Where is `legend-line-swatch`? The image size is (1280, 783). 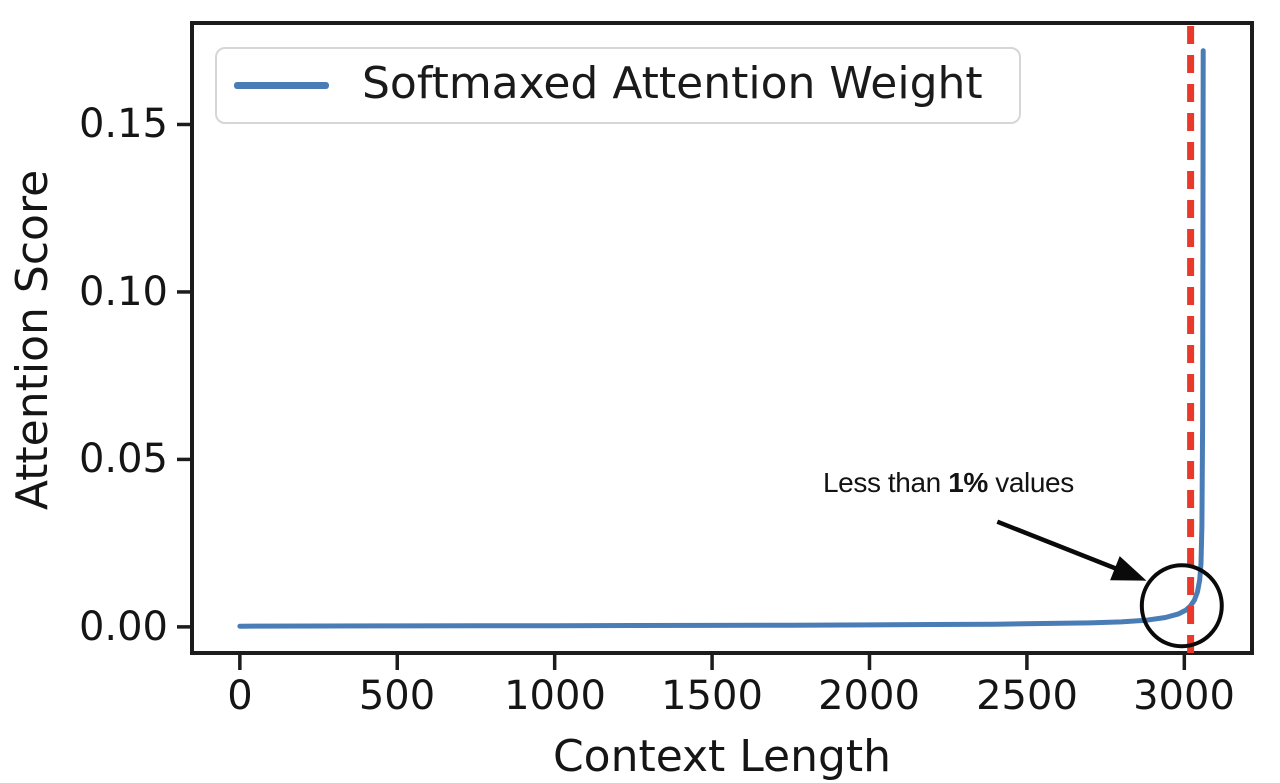 legend-line-swatch is located at coordinates (281, 85).